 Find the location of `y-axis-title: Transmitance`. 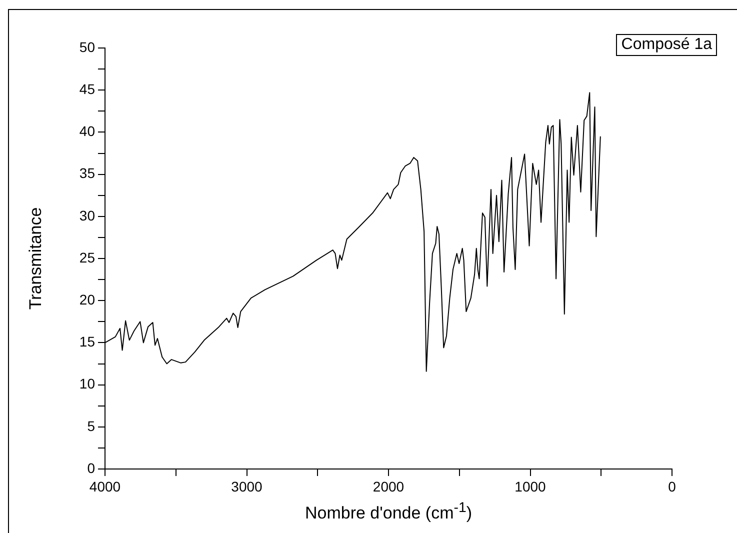

y-axis-title: Transmitance is located at coordinates (35, 258).